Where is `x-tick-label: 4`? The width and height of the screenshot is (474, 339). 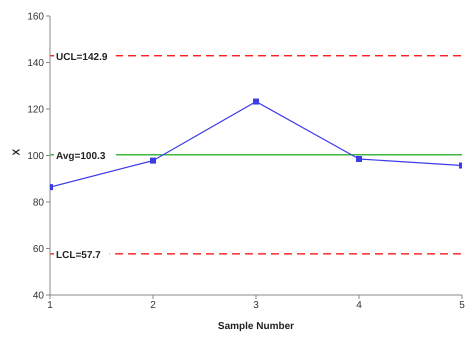
x-tick-label: 4 is located at coordinates (359, 306).